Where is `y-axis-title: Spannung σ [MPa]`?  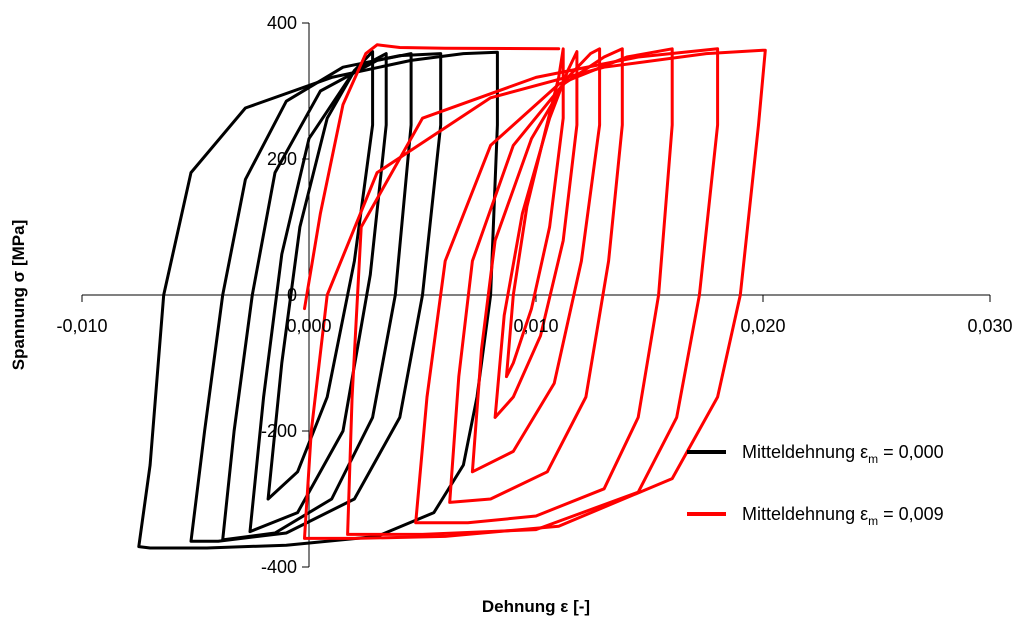 y-axis-title: Spannung σ [MPa] is located at coordinates (18, 295).